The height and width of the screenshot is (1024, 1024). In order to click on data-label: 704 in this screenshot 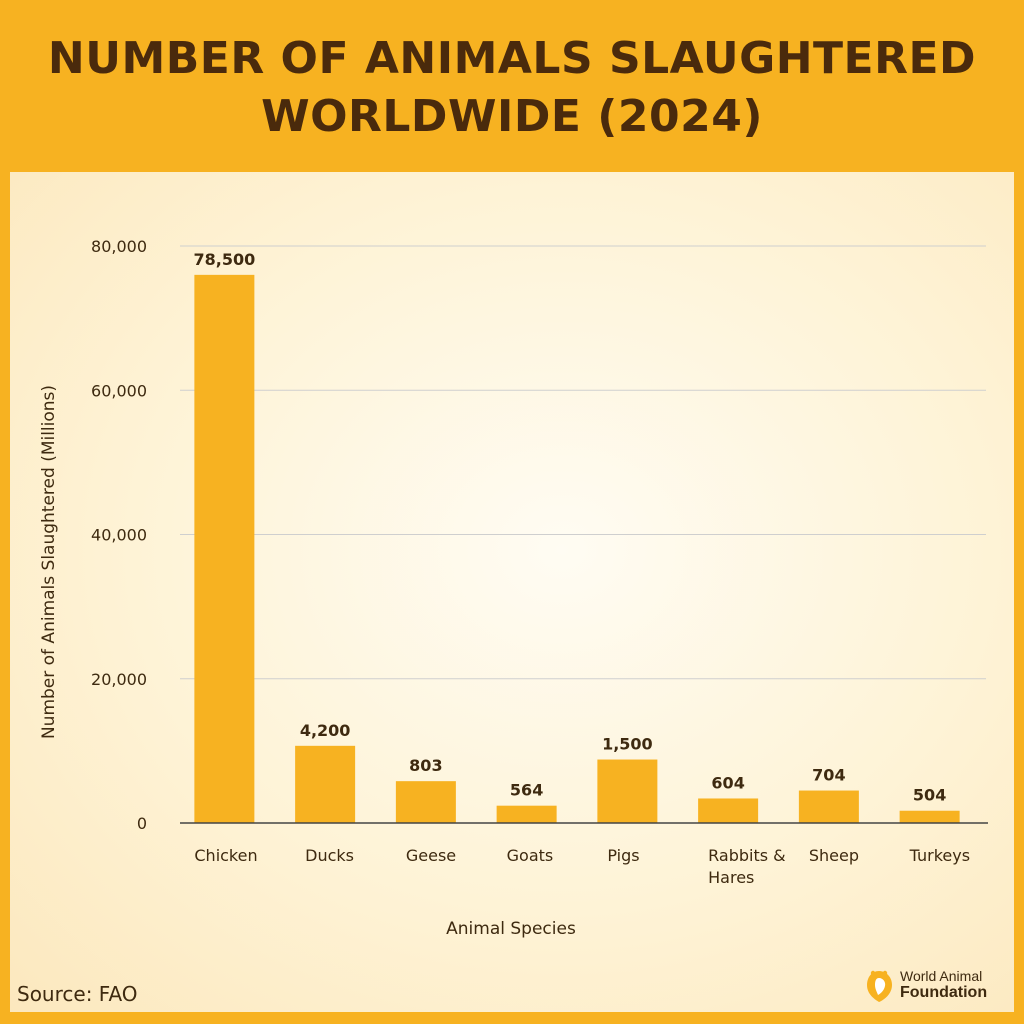, I will do `click(828, 775)`.